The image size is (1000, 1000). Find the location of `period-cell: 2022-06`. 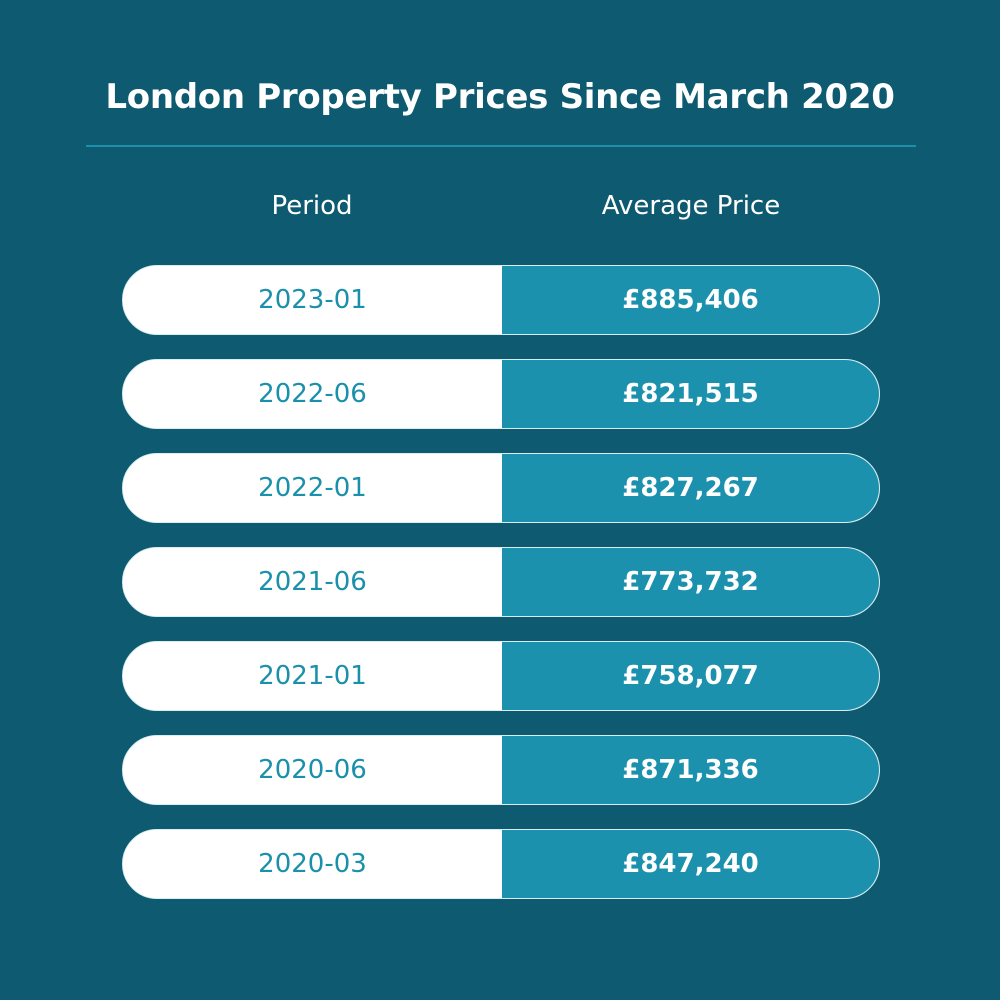

period-cell: 2022-06 is located at coordinates (312, 394).